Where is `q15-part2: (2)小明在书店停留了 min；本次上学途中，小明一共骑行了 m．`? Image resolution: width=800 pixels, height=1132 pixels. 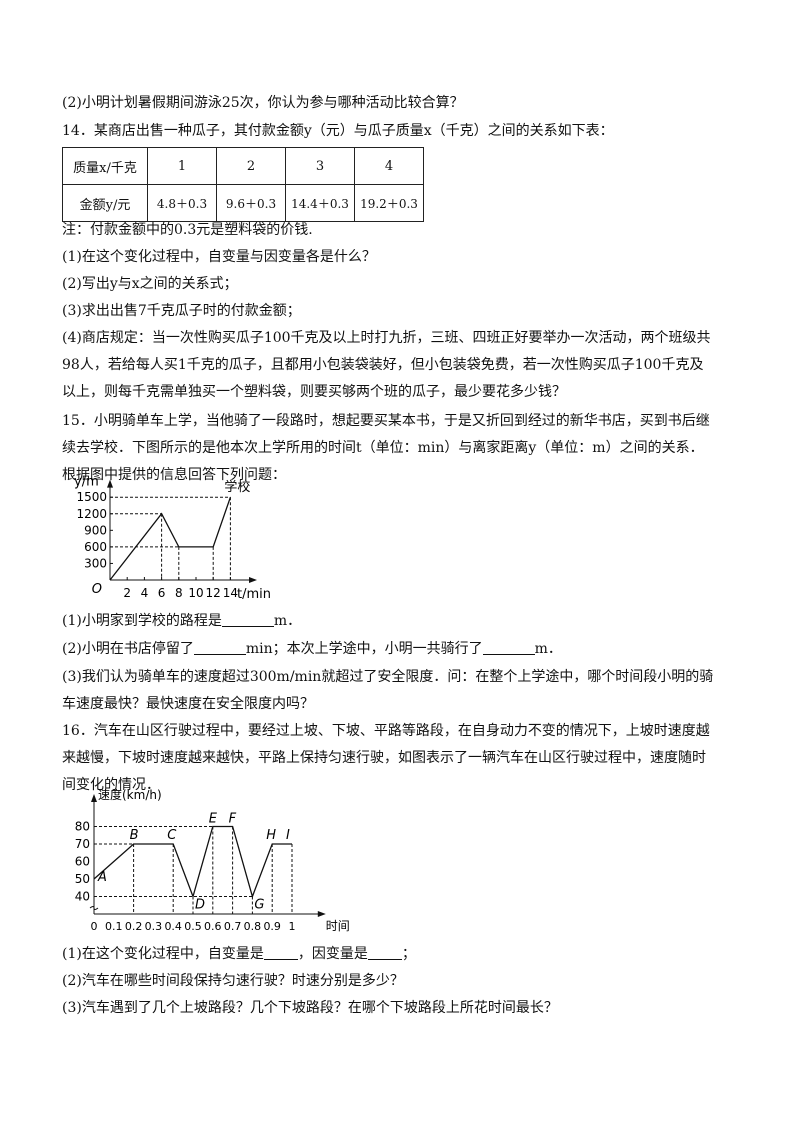
q15-part2: (2)小明在书店停留了 min；本次上学途中，小明一共骑行了 m． is located at coordinates (312, 649).